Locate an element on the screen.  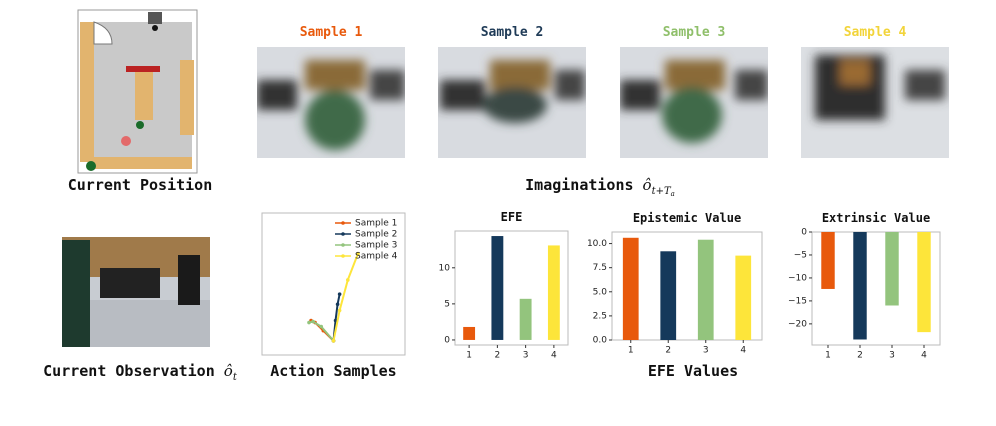
caption: Imaginations ôt+Ta is located at coordinates (600, 187).